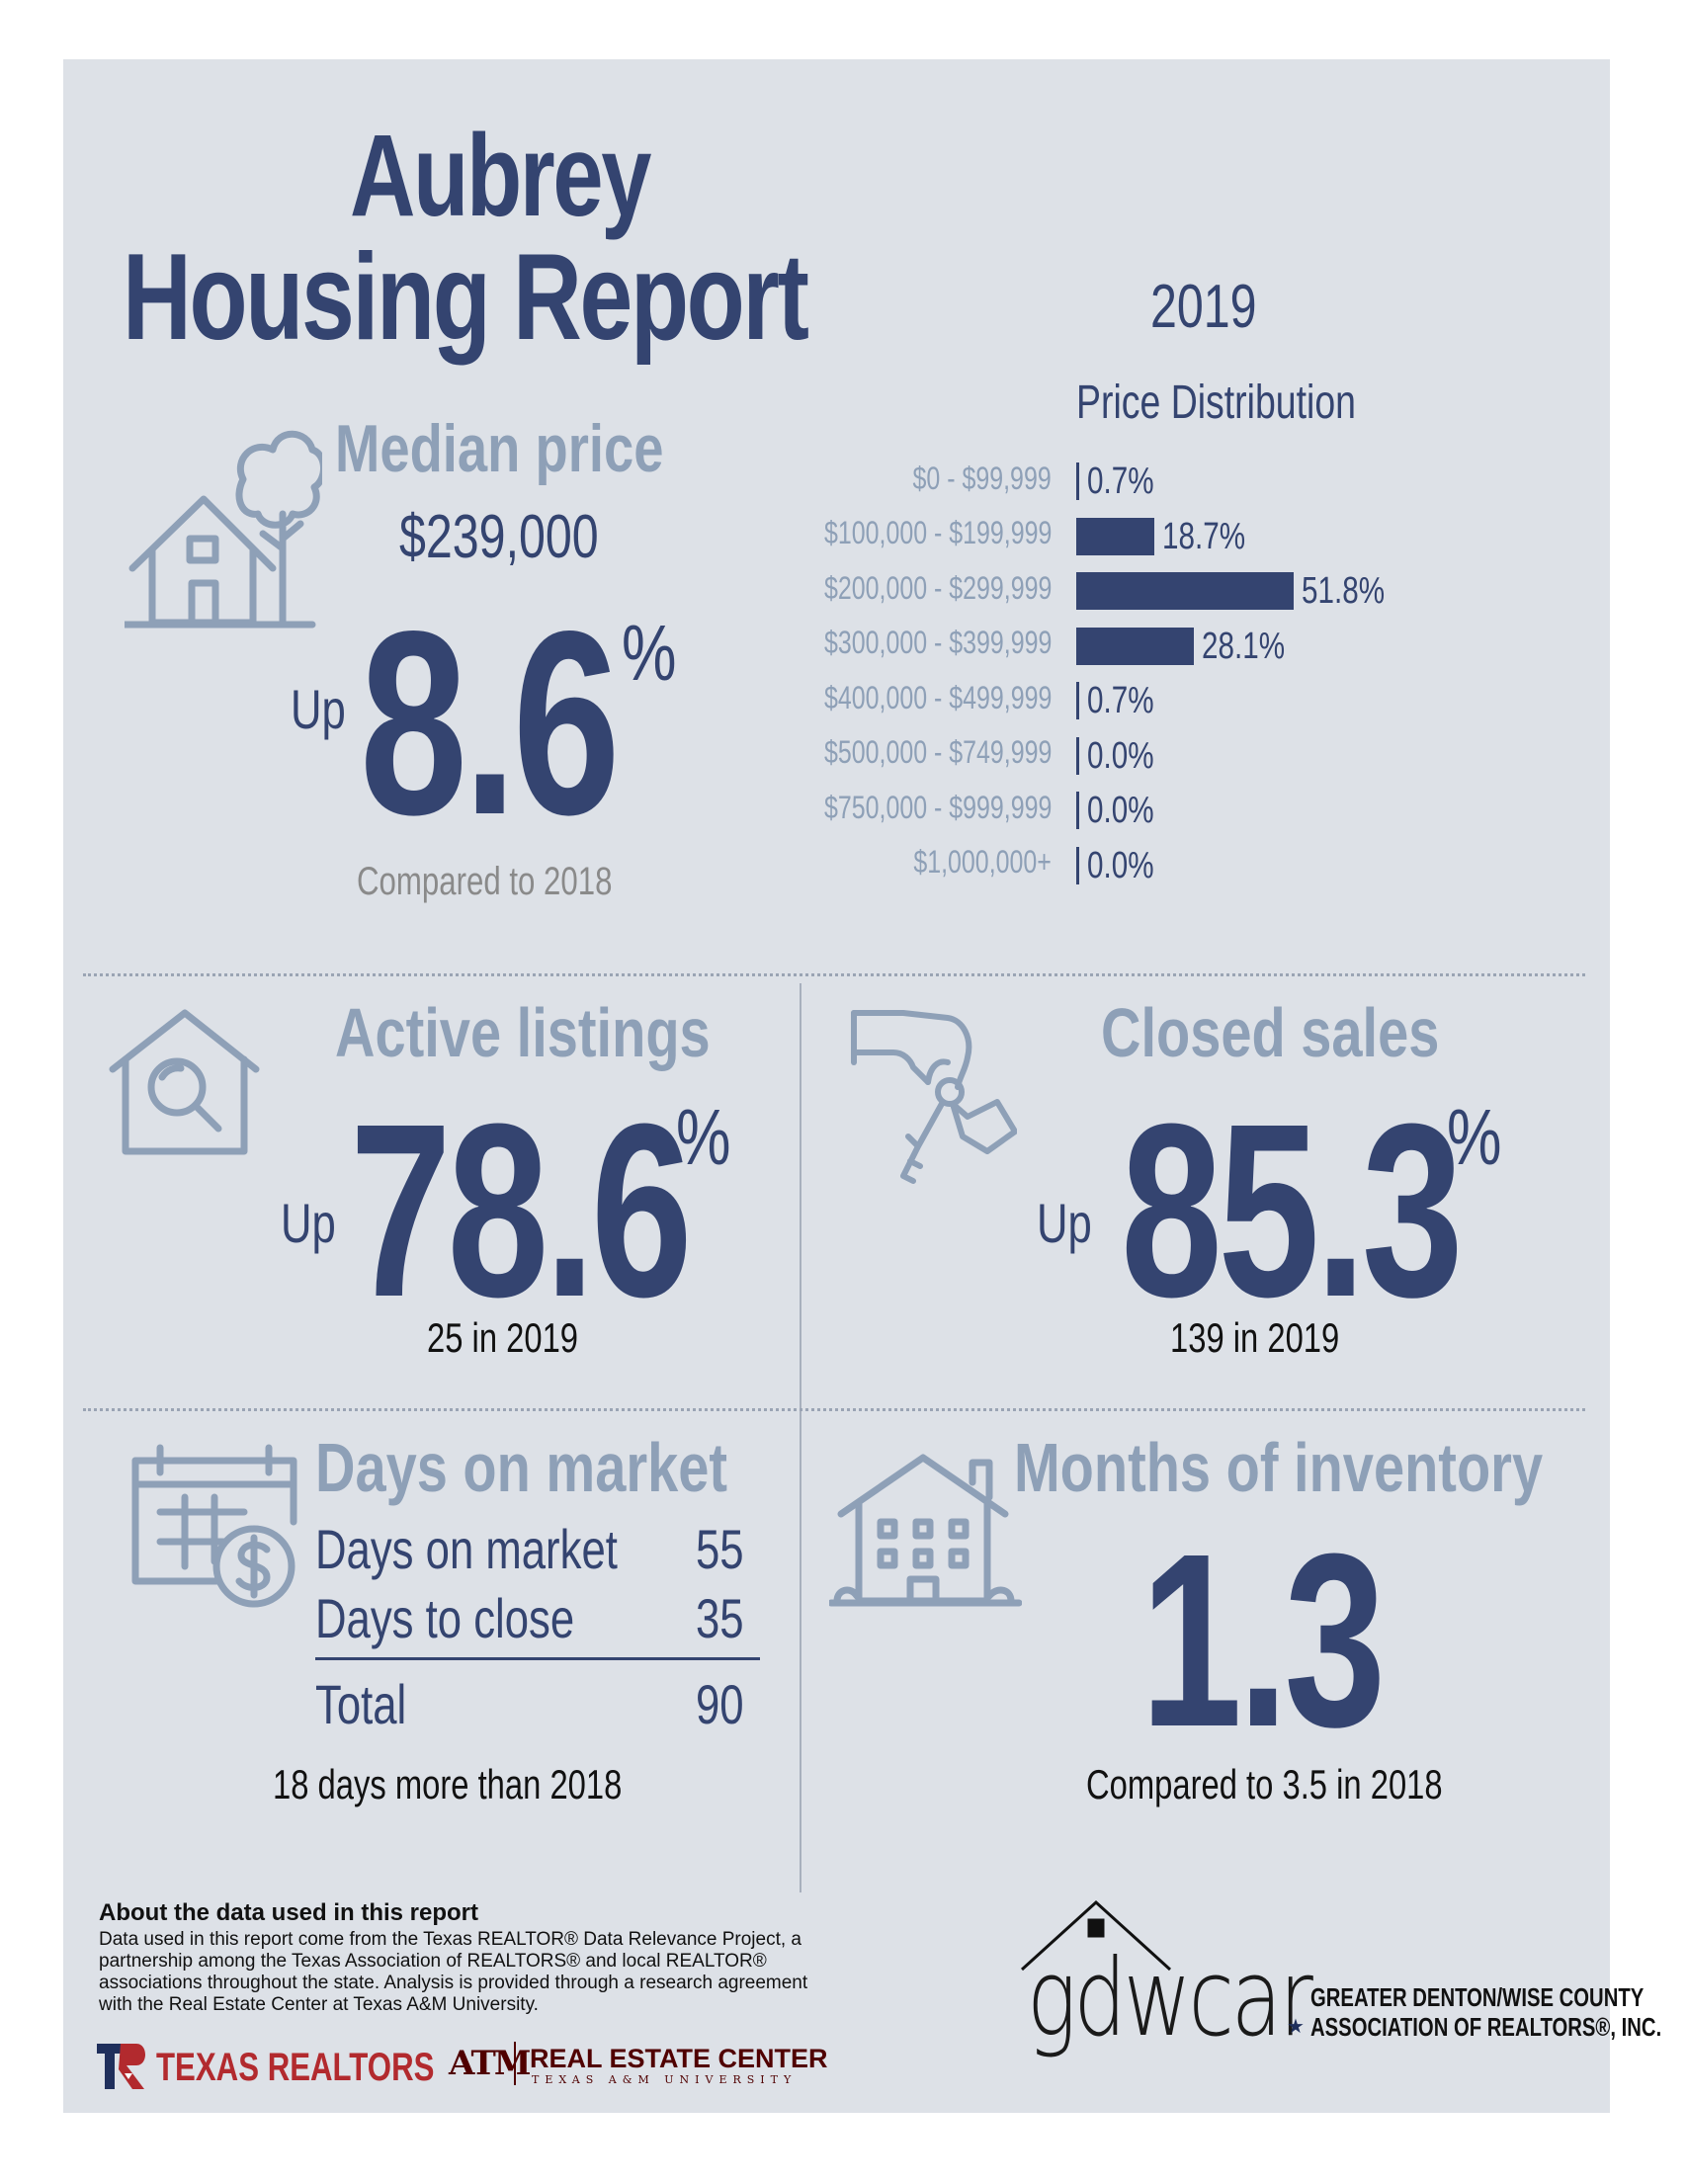  Describe the element at coordinates (665, 2079) in the screenshot. I see `rec-subtitle: TEXAS A&M UNIVERSITY` at that location.